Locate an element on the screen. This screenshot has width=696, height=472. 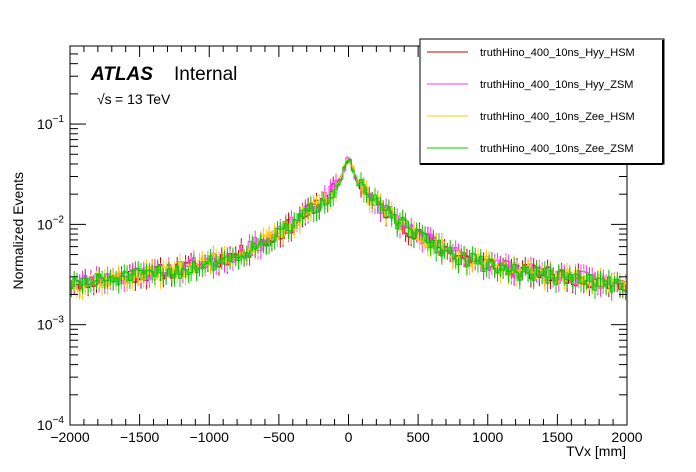
x-tick-labels: −2000 −1500 −1000 −500 0 500 1000 1500 2000 is located at coordinates (346, 437).